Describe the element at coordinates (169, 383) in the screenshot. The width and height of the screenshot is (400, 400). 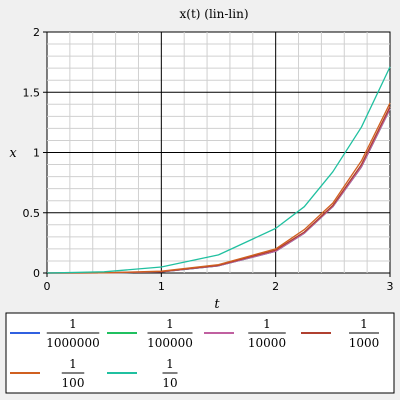
I see `legend-label-denominator: 10` at that location.